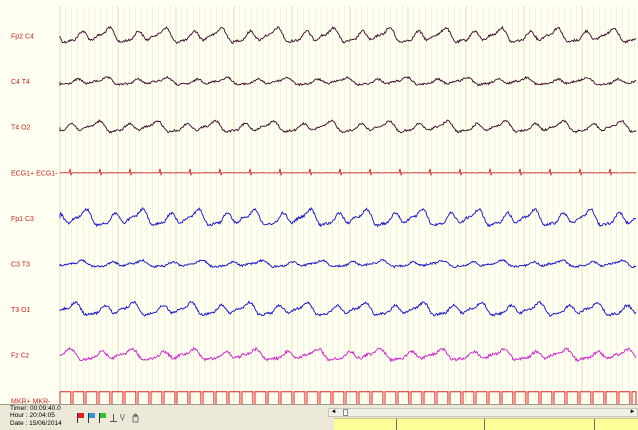  Describe the element at coordinates (36, 423) in the screenshot. I see `date-readout: Date : 15/06/2014` at that location.